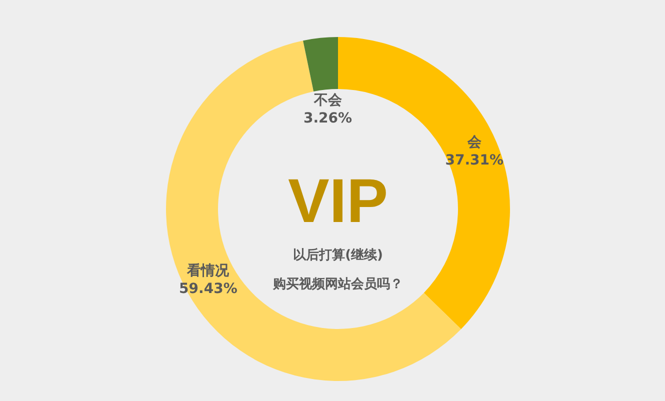 This screenshot has width=665, height=401. Describe the element at coordinates (208, 271) in the screenshot. I see `slice-label: 看情况` at that location.